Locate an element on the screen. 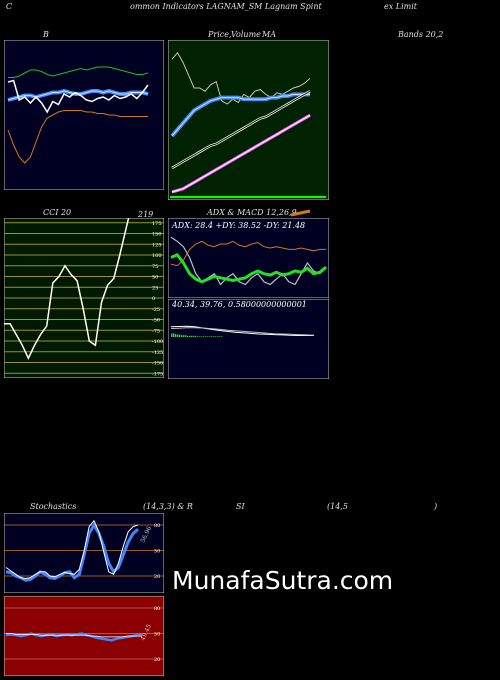  cci-tick-label: -150 is located at coordinates (157, 364).